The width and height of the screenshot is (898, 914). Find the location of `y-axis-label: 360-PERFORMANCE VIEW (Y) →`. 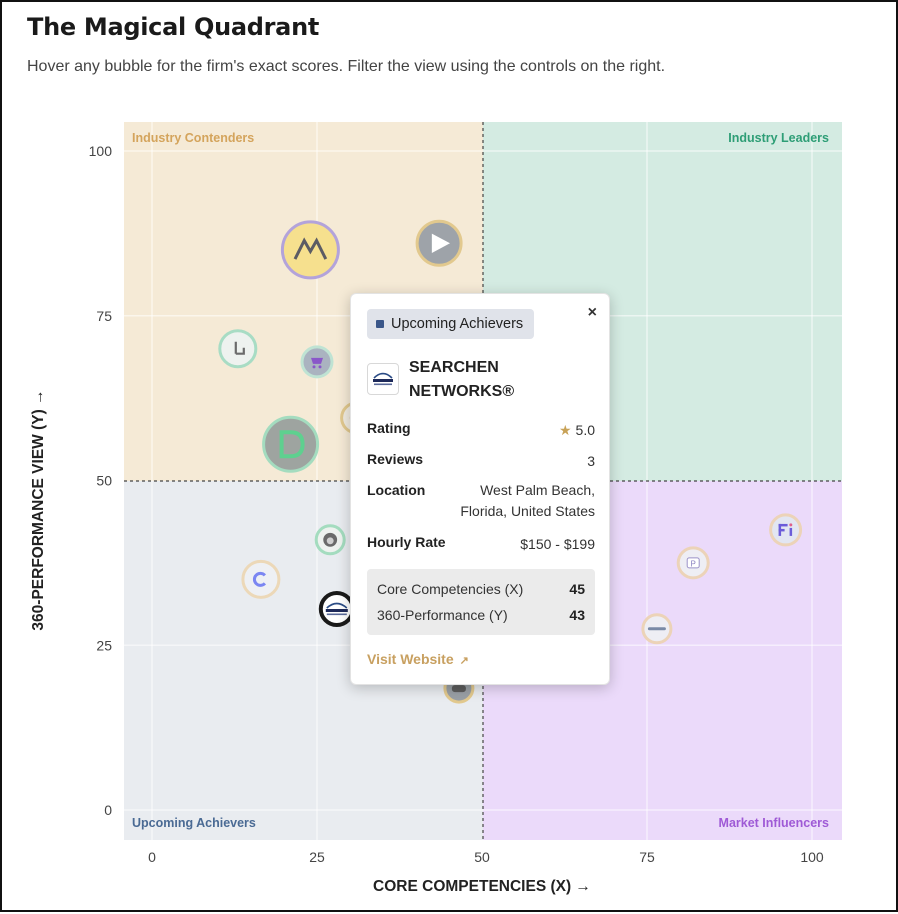

y-axis-label: 360-PERFORMANCE VIEW (Y) → is located at coordinates (38, 510).